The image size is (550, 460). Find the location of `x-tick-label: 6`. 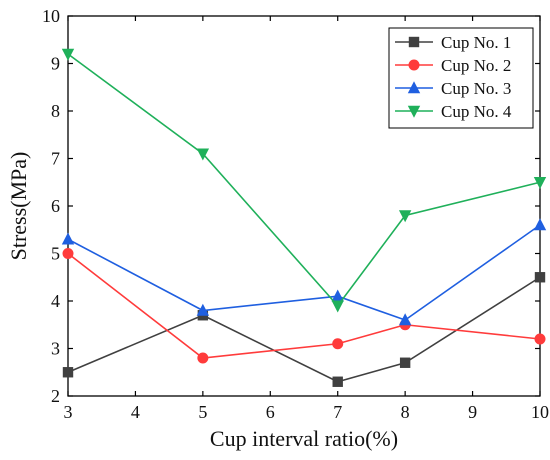

x-tick-label: 6 is located at coordinates (270, 412).